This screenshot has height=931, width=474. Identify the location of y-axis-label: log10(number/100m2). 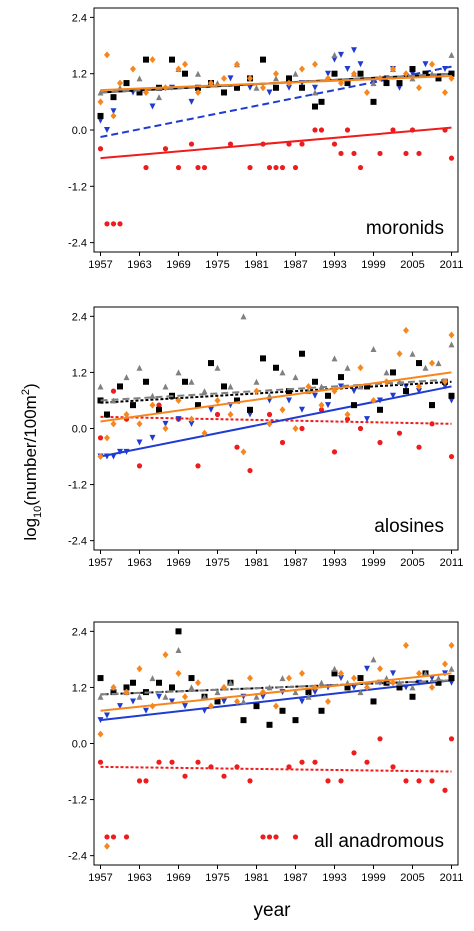
(32, 461).